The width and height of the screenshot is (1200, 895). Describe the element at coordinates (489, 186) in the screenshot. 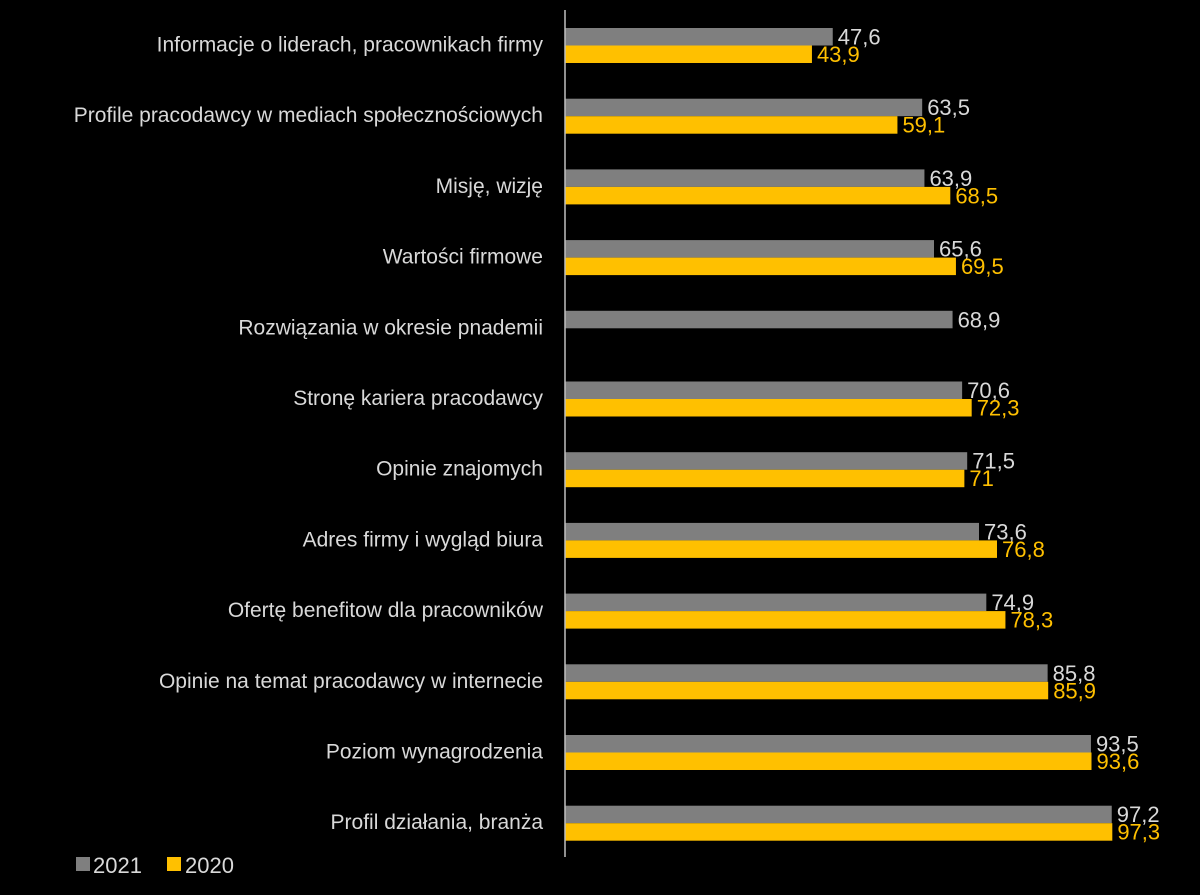

I see `category-label: Misję, wizję` at that location.